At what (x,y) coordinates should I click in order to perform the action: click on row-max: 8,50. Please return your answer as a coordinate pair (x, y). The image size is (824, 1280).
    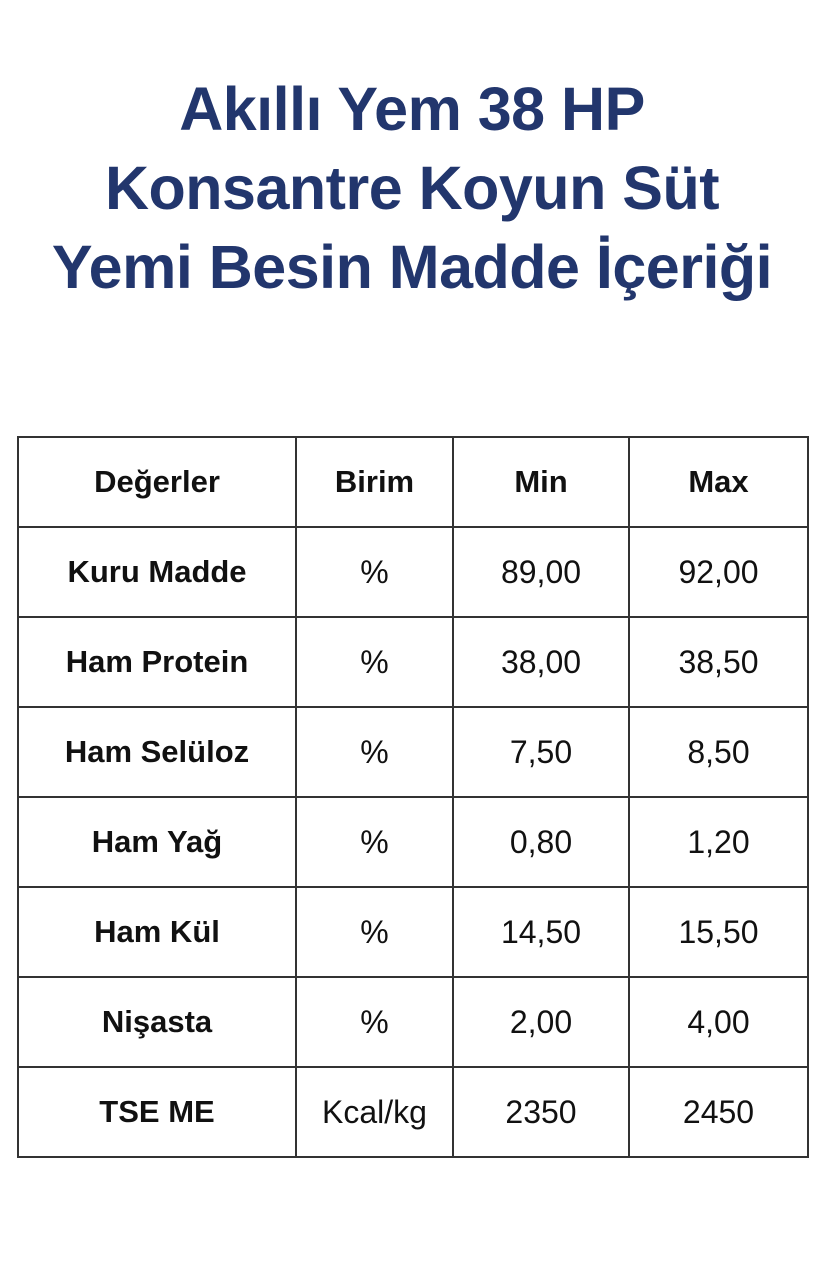
    Looking at the image, I should click on (718, 752).